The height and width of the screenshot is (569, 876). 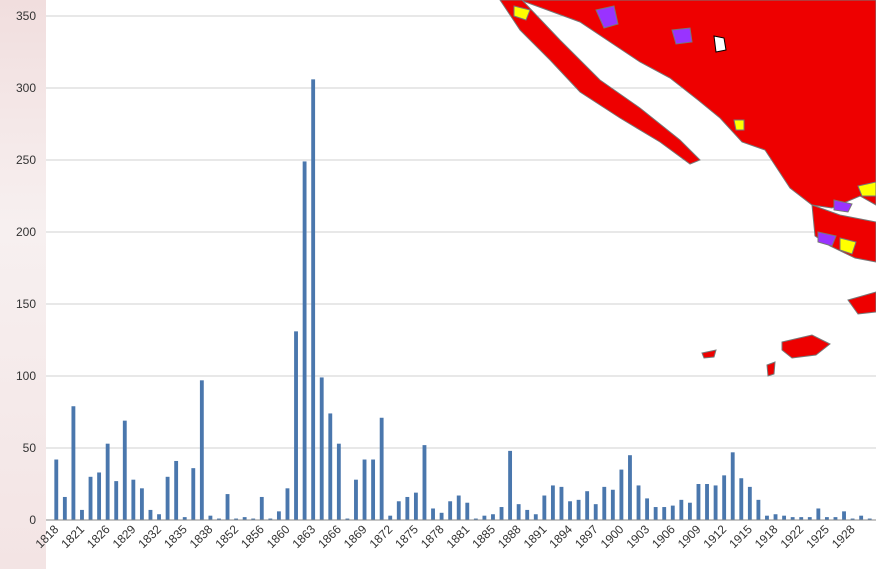 I want to click on map-mainland, so click(x=697, y=104).